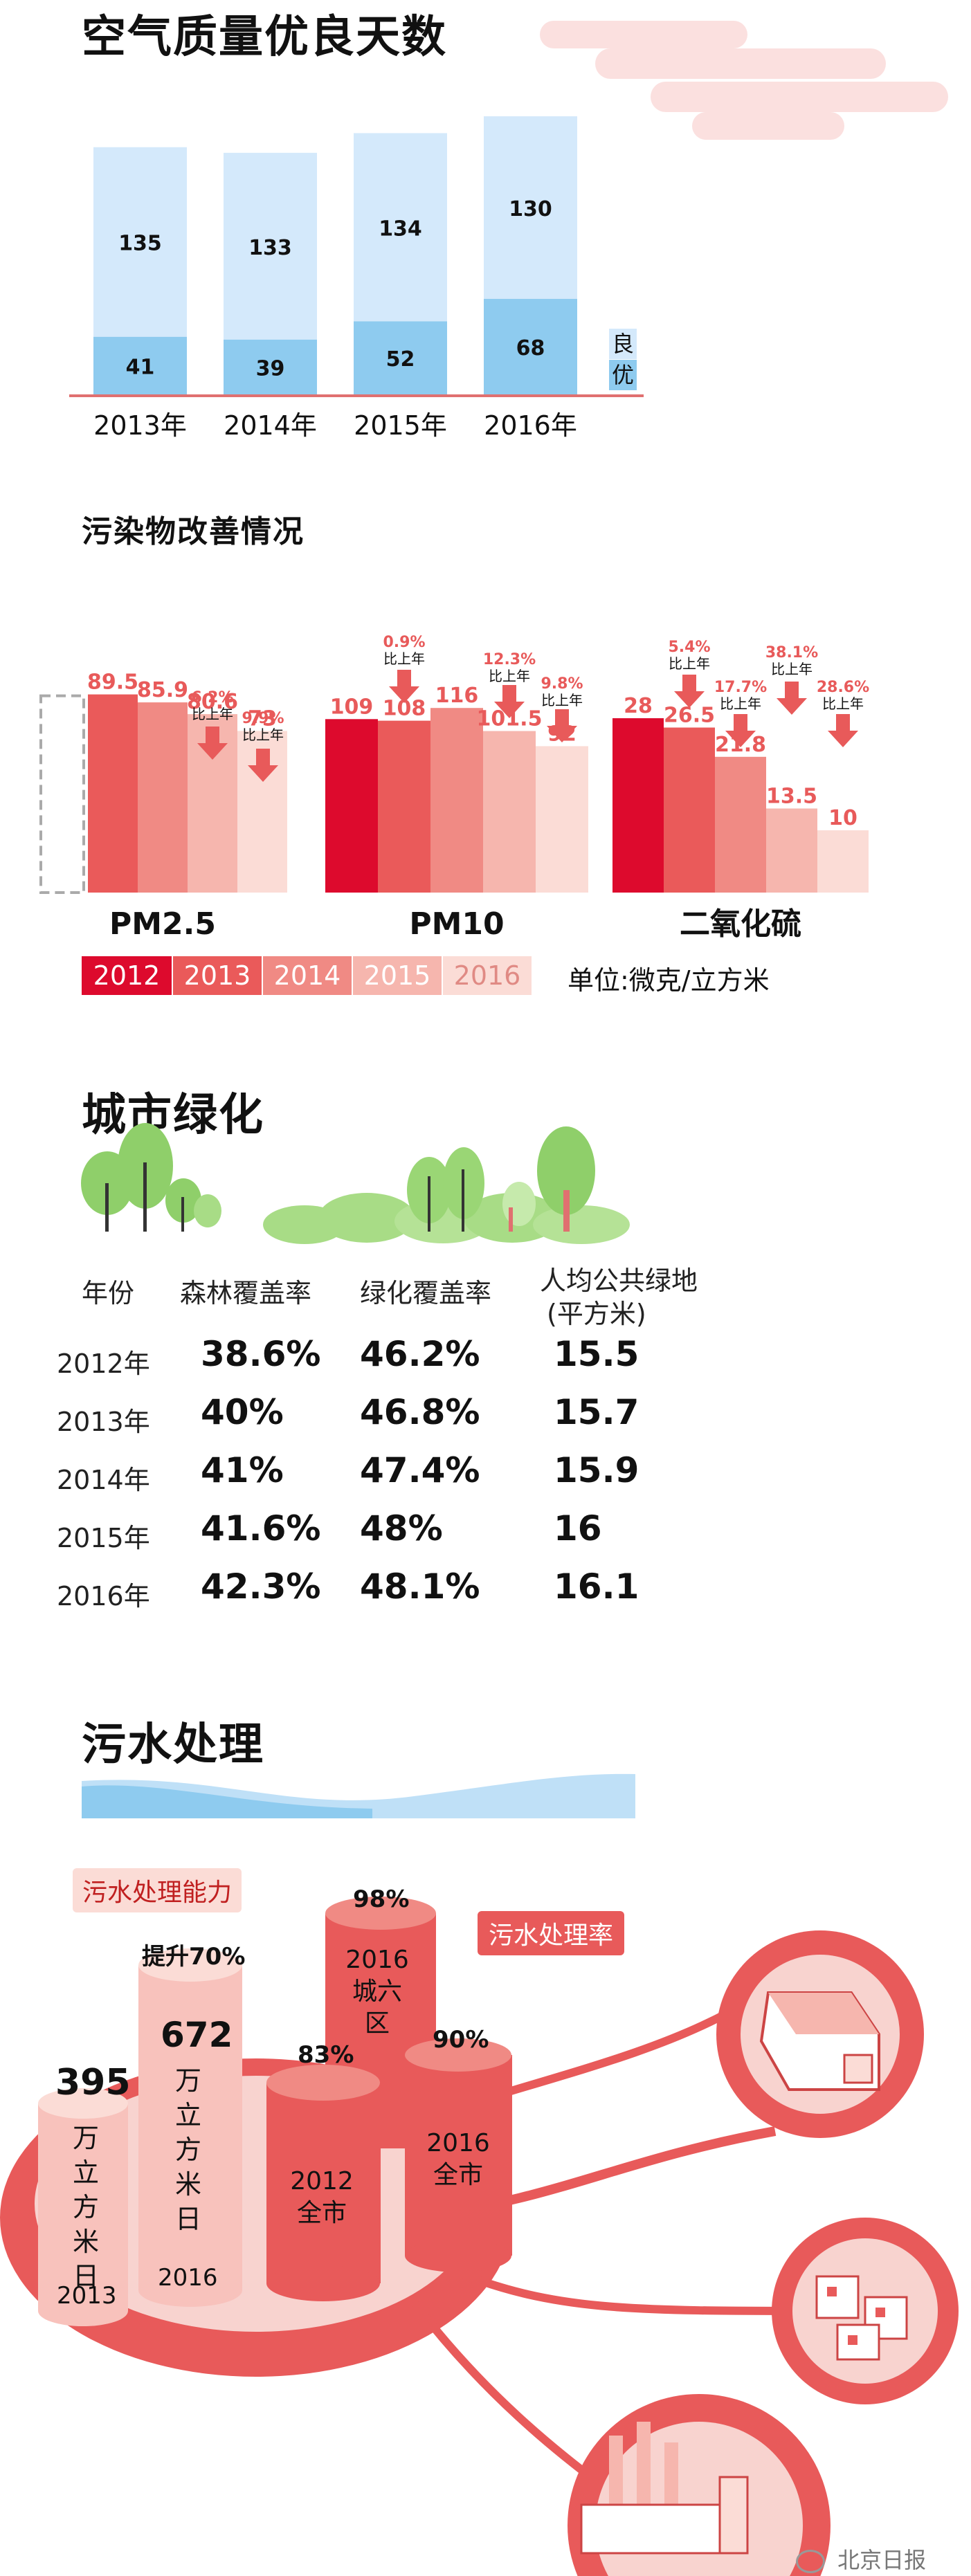 Image resolution: width=971 pixels, height=2576 pixels. What do you see at coordinates (400, 425) in the screenshot?
I see `year-label-2: 2015年` at bounding box center [400, 425].